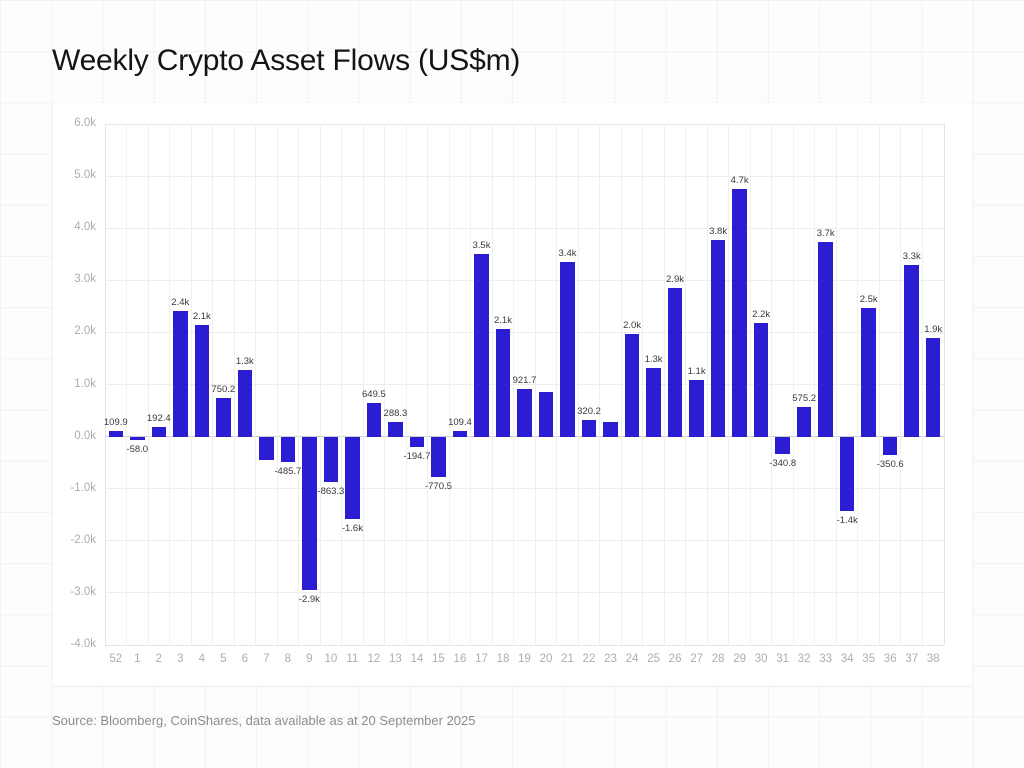 The height and width of the screenshot is (768, 1024). I want to click on x-axis-tick-label: 15, so click(438, 659).